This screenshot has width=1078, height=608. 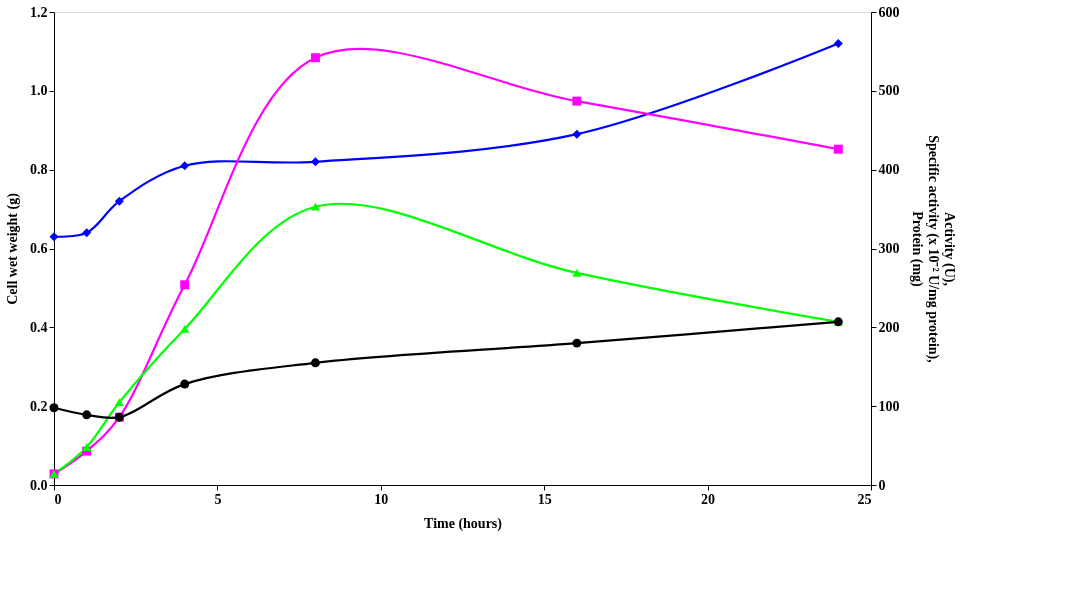 I want to click on y2-axis-title: Activity (U), Specific activity (x 10⁻² U/mg protein), Protein (mg), so click(x=932, y=249).